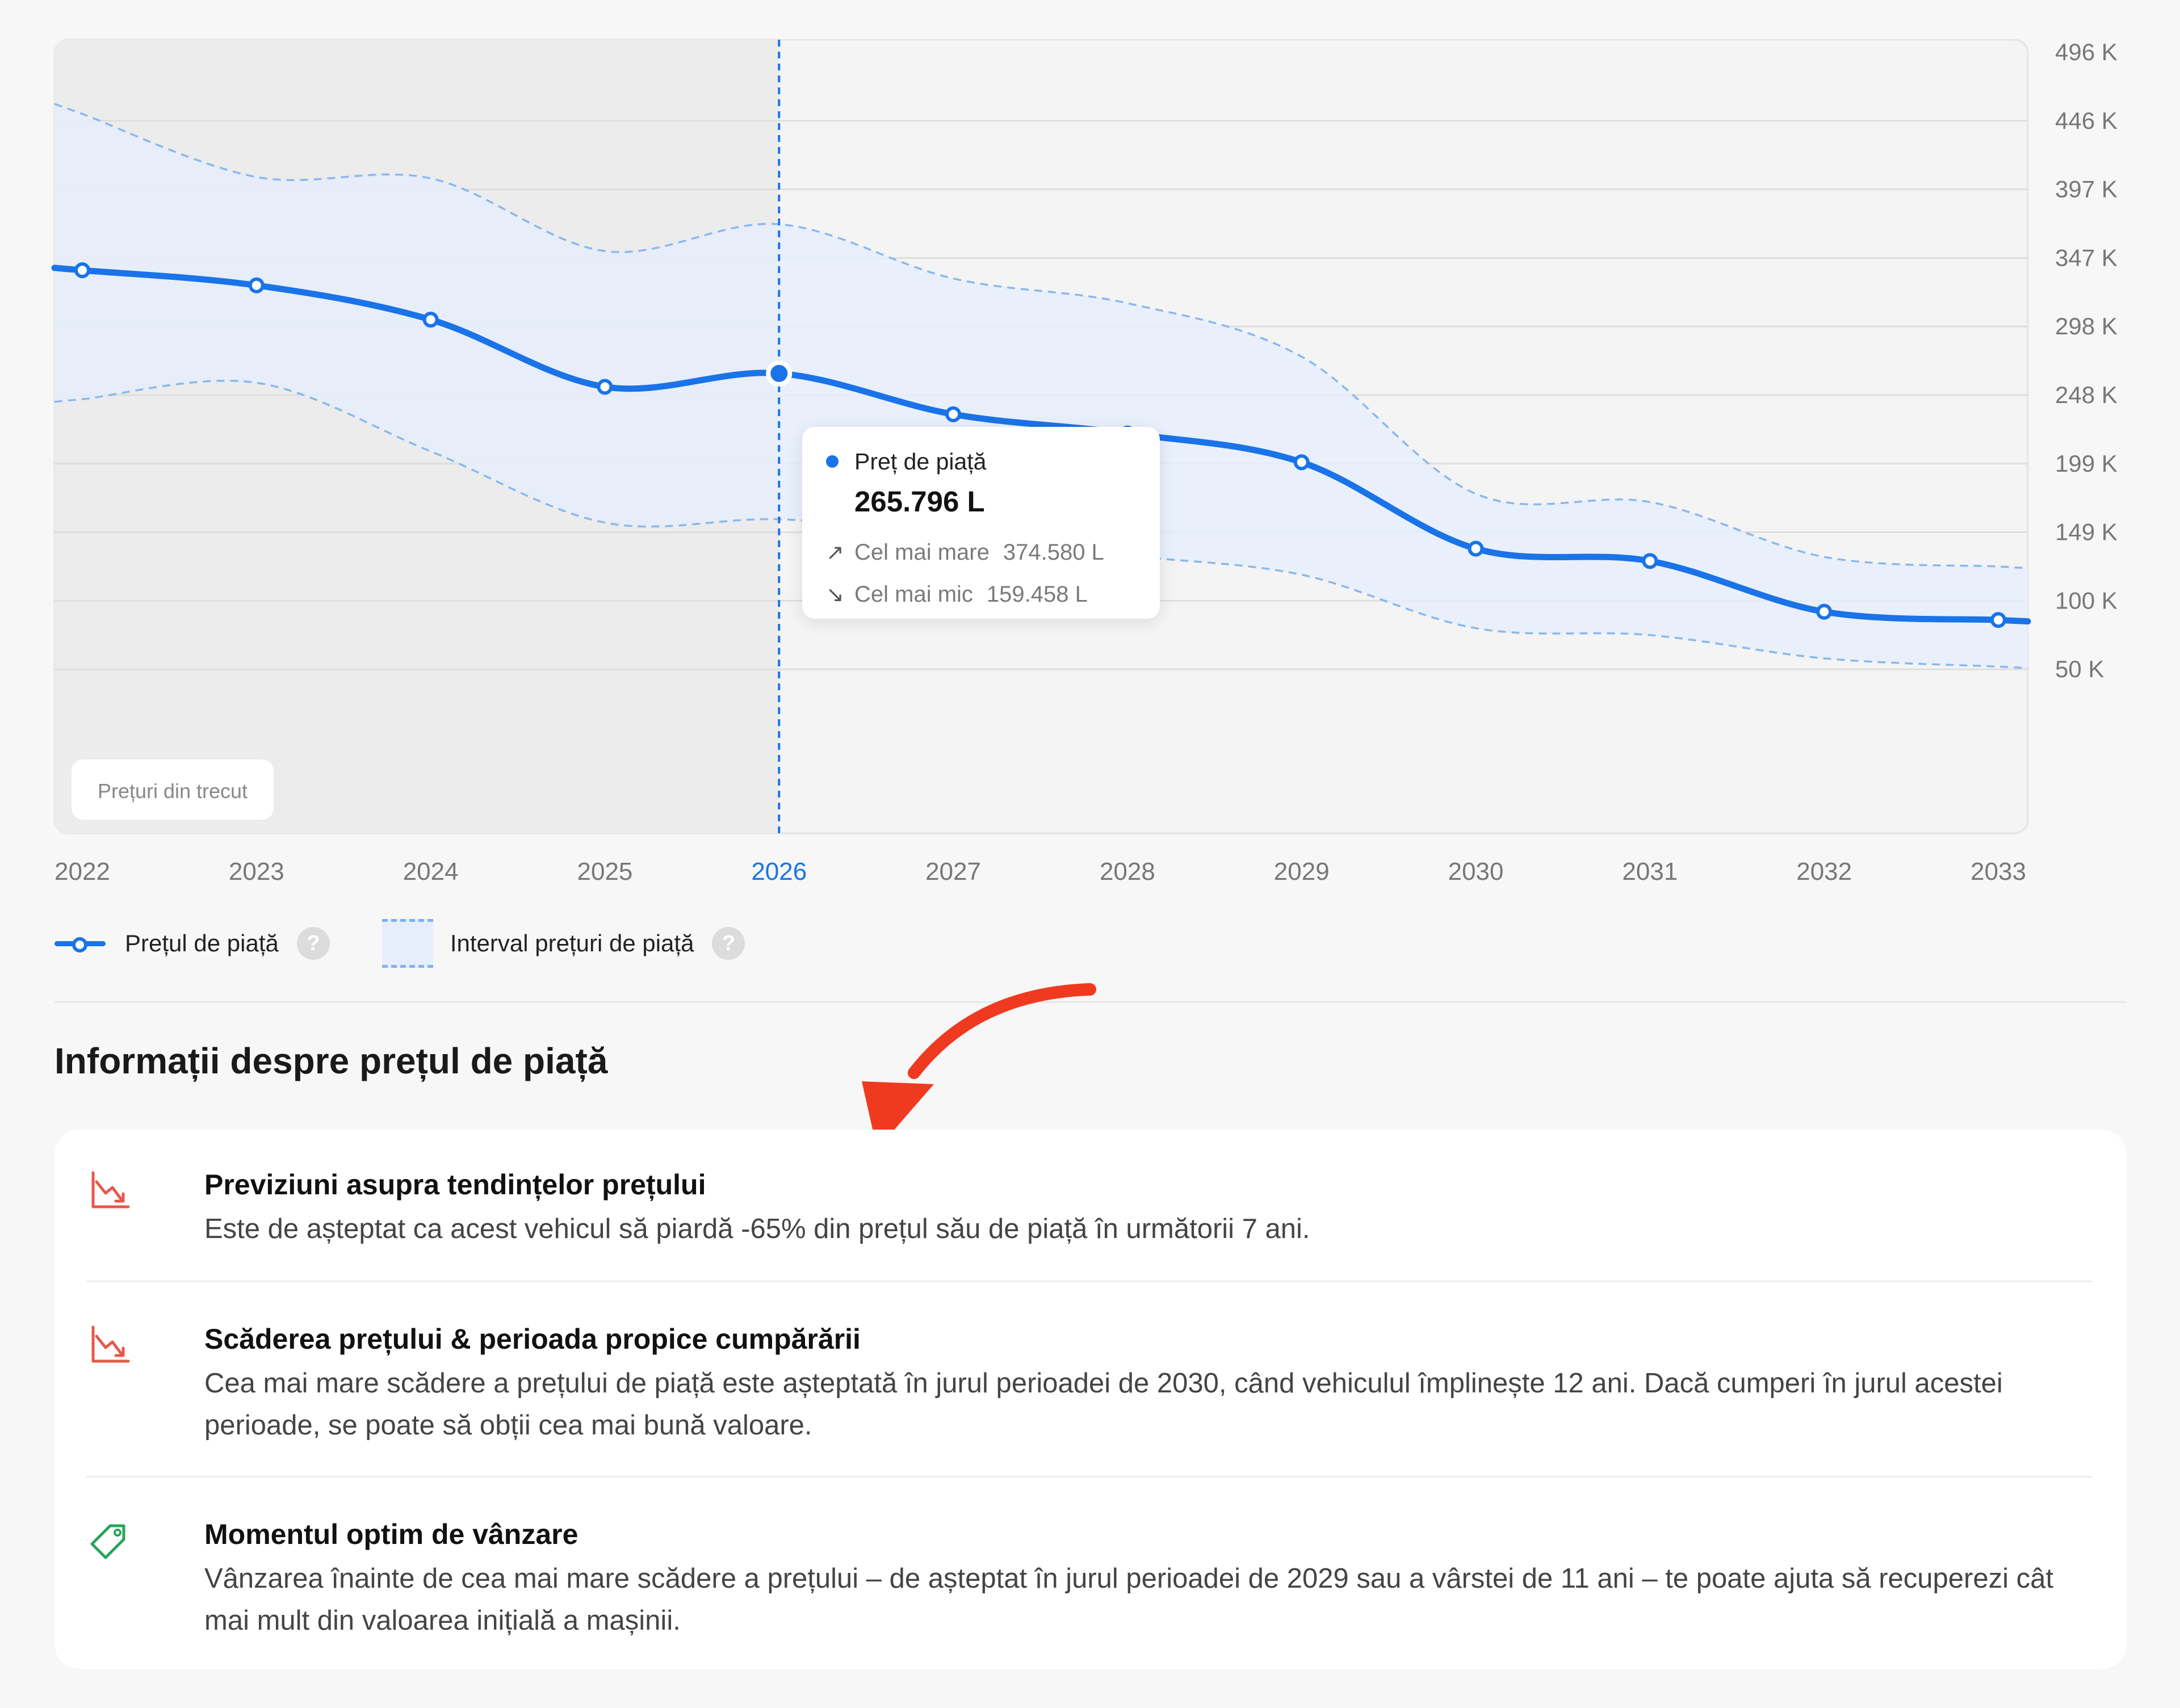 The height and width of the screenshot is (1708, 2180). I want to click on x-tick-label: 2029, so click(1302, 872).